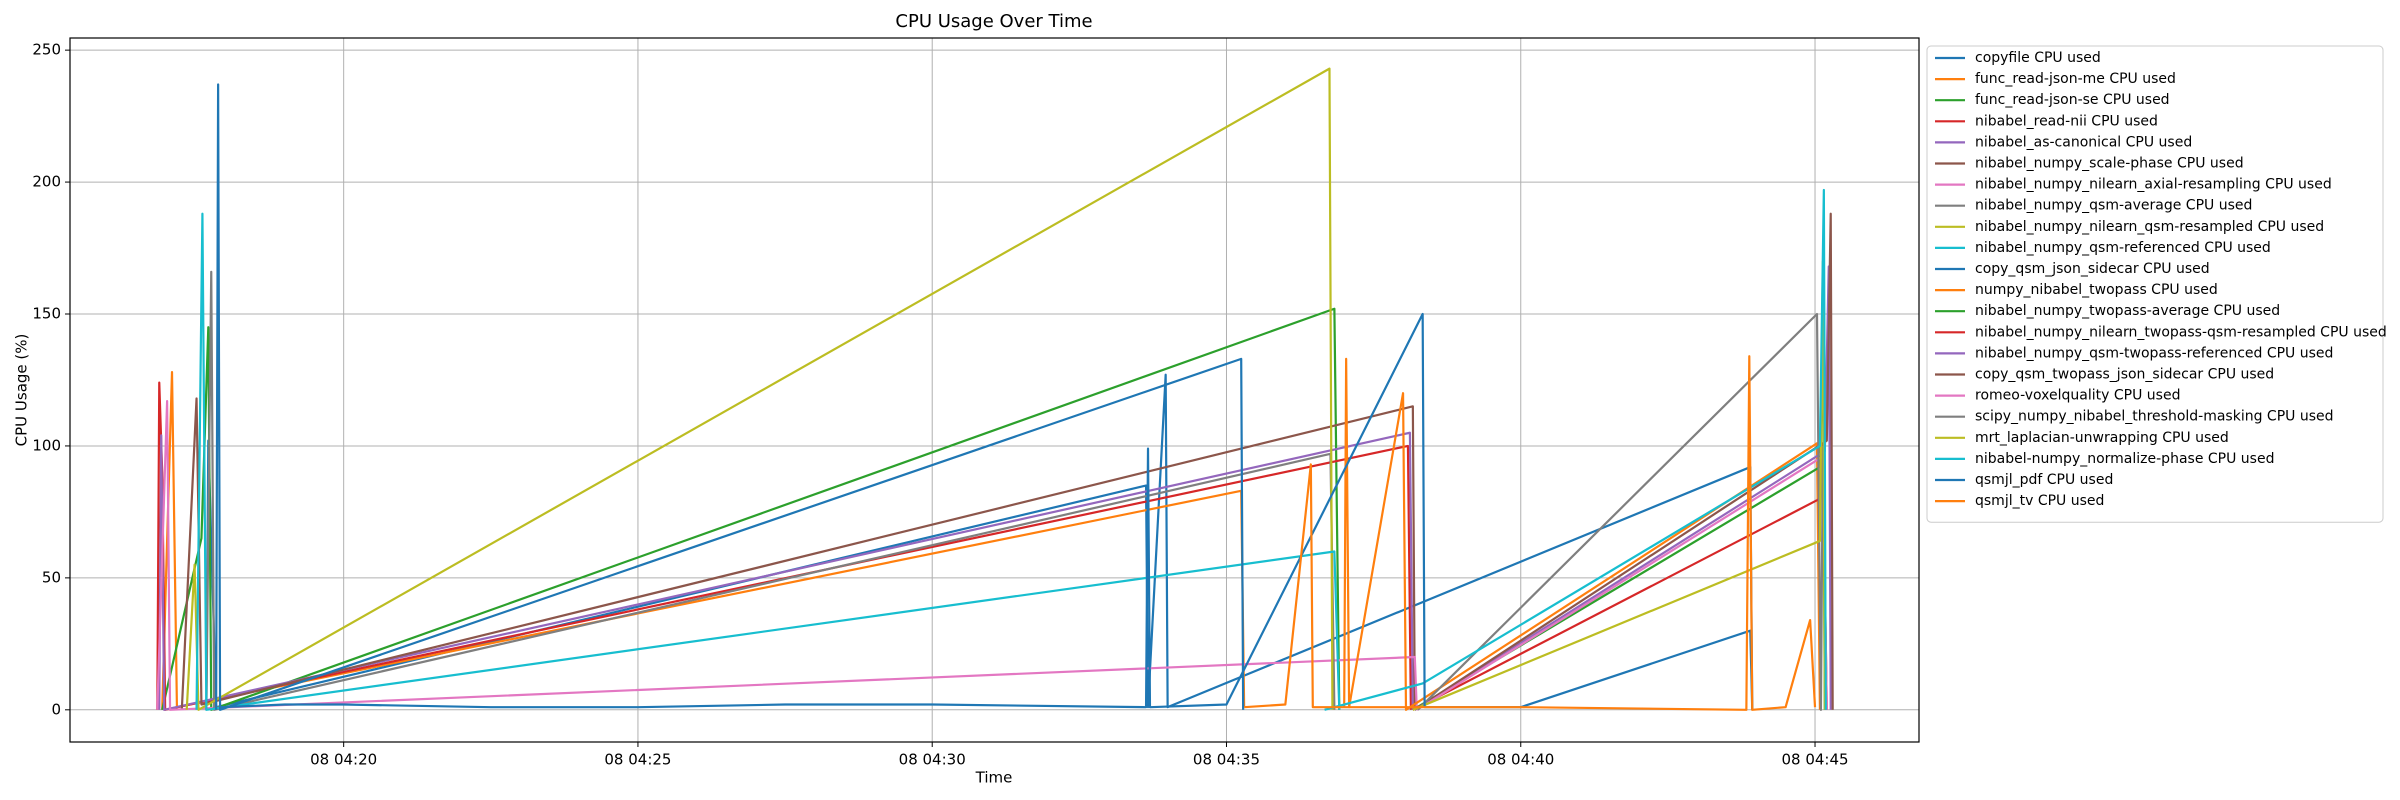 The width and height of the screenshot is (2400, 800). What do you see at coordinates (993, 21) in the screenshot?
I see `chart-title: CPU Usage Over Time` at bounding box center [993, 21].